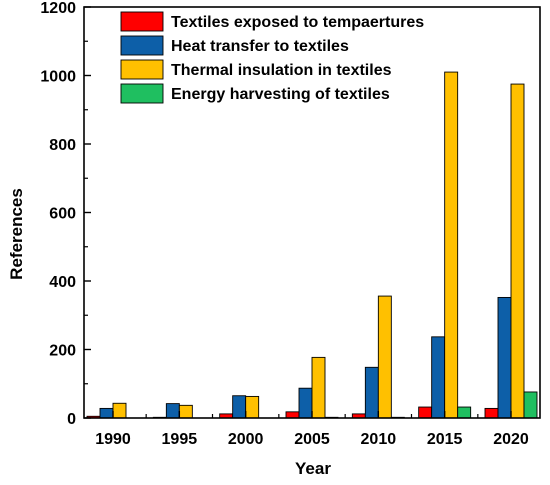 The image size is (550, 485). What do you see at coordinates (511, 439) in the screenshot?
I see `x-tick-label: 2020` at bounding box center [511, 439].